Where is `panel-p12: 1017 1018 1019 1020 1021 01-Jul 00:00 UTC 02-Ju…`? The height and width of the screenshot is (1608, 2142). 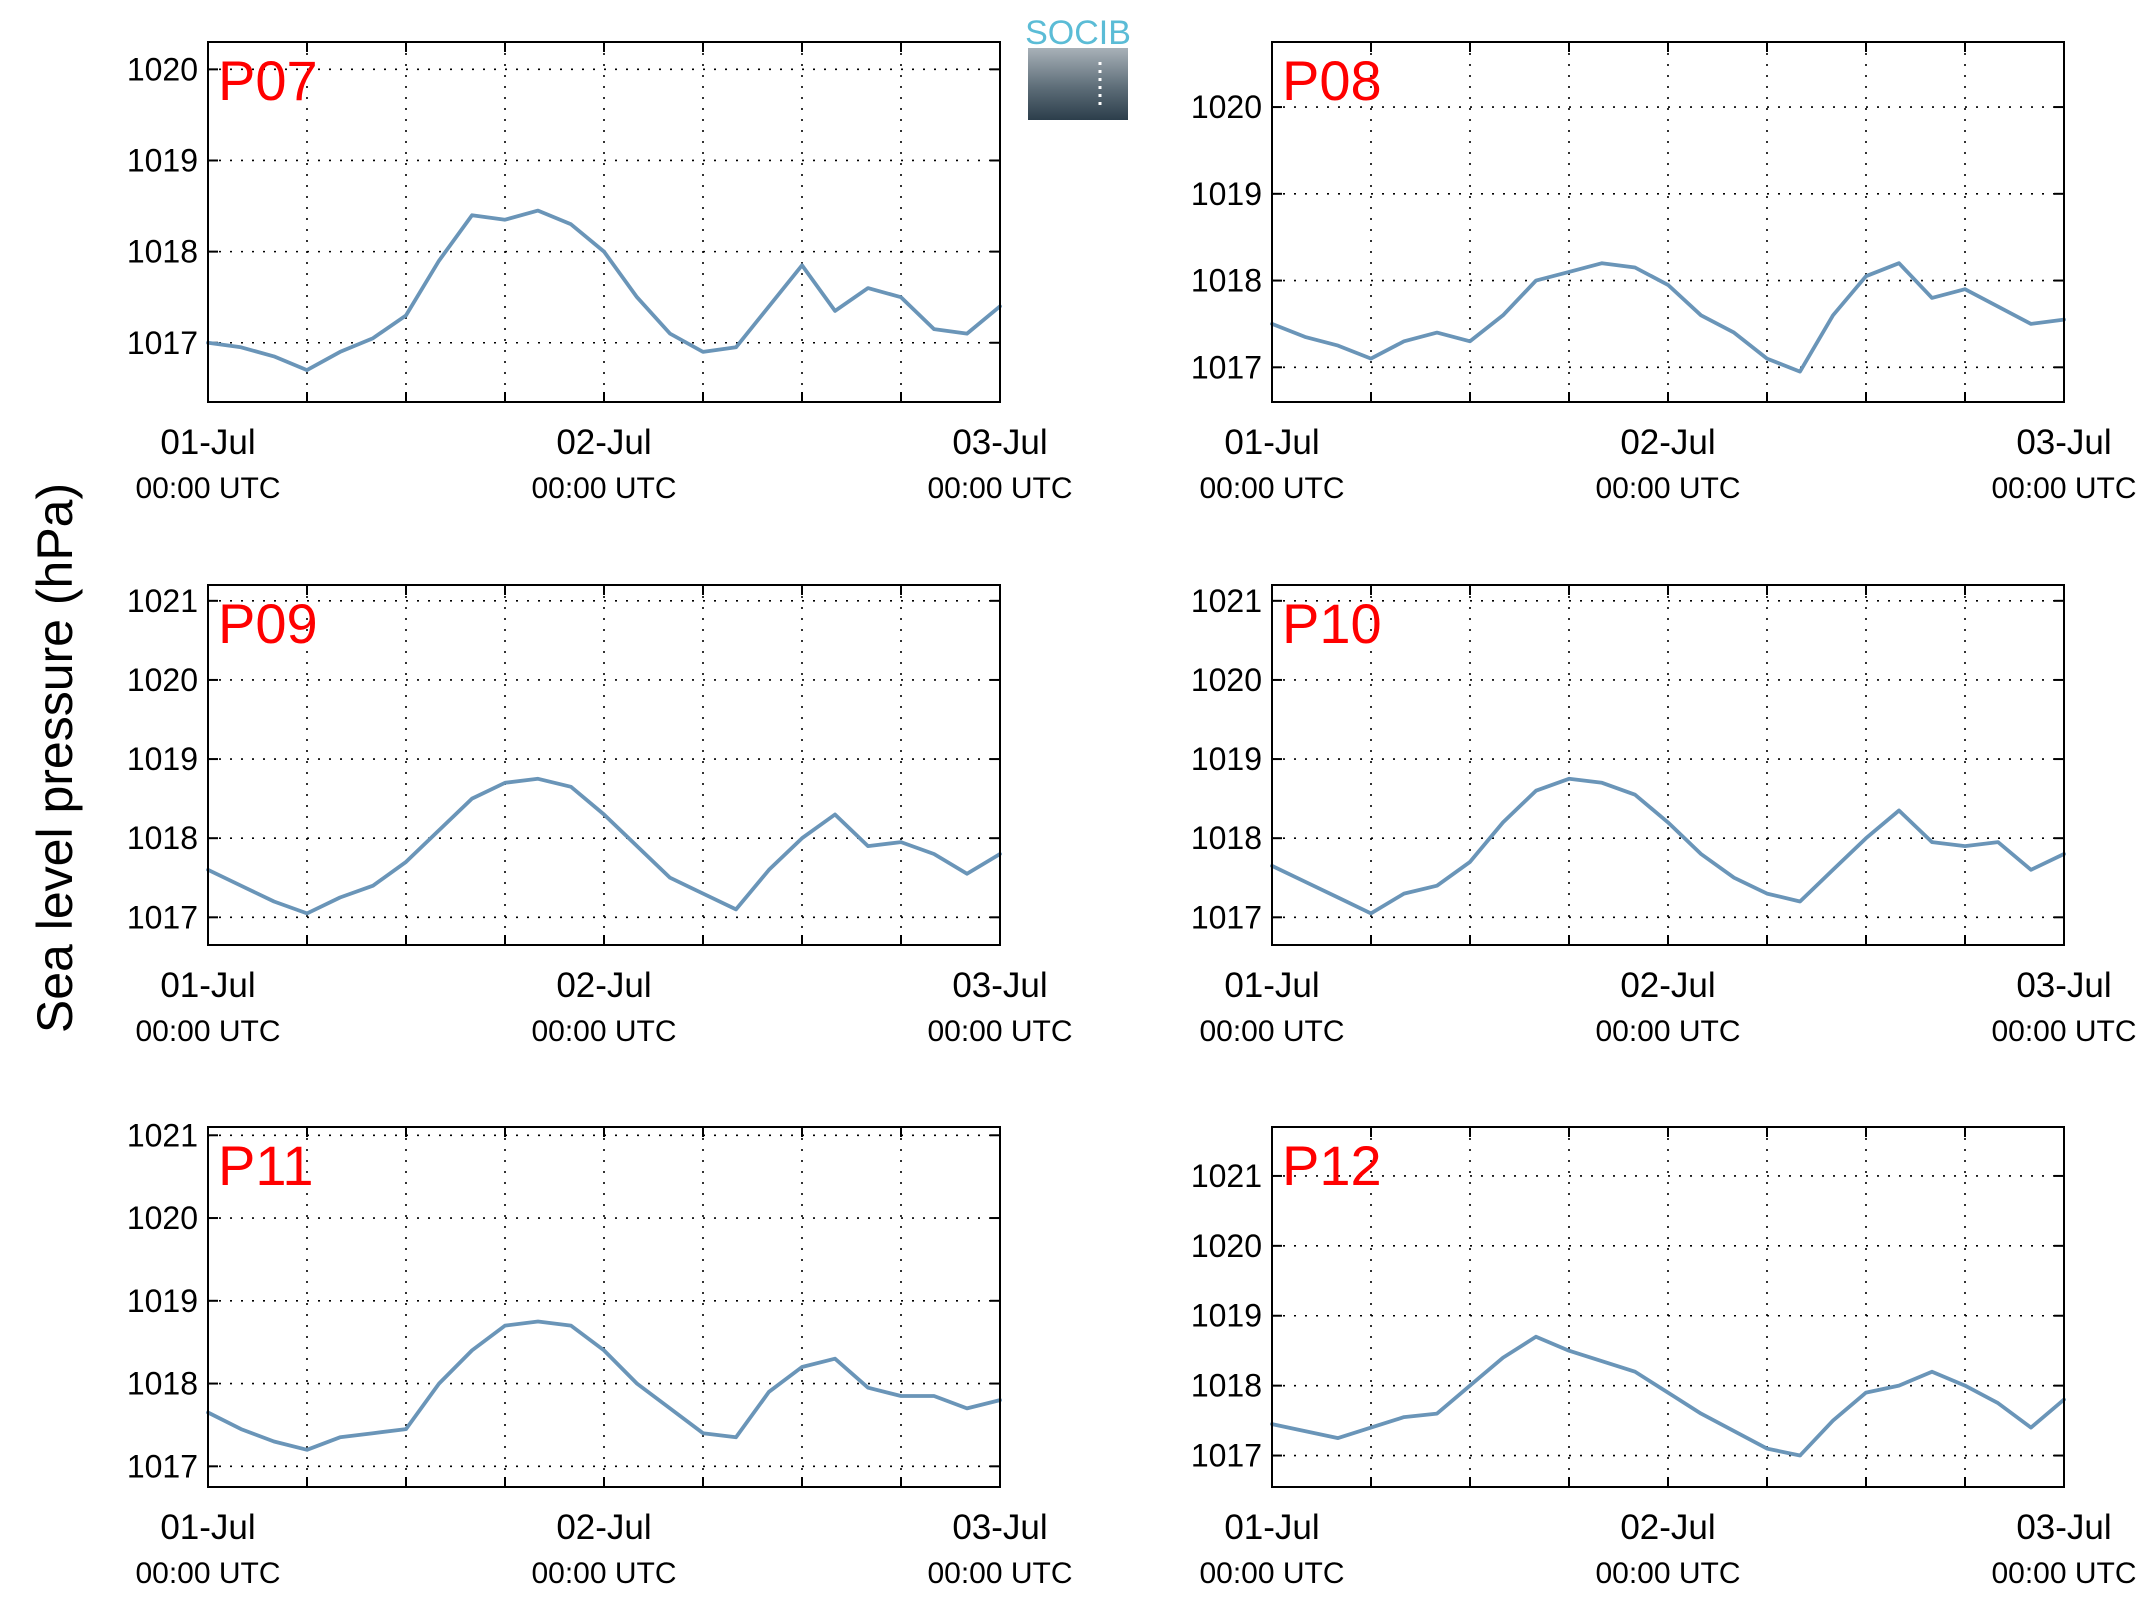
panel-p12: 1017 1018 1019 1020 1021 01-Jul 00:00 UTC 02-Ju… is located at coordinates (1664, 1358).